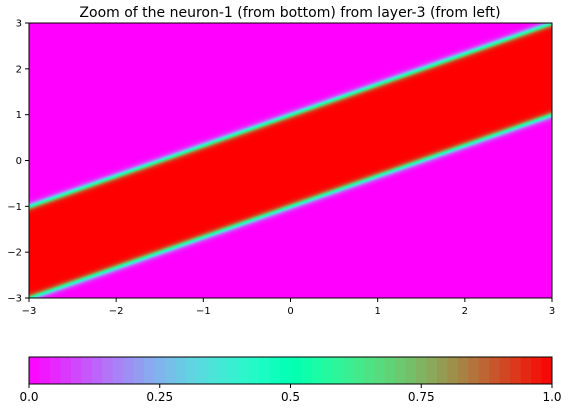 The width and height of the screenshot is (568, 411). Describe the element at coordinates (14, 207) in the screenshot. I see `y-tick-label: −1` at that location.